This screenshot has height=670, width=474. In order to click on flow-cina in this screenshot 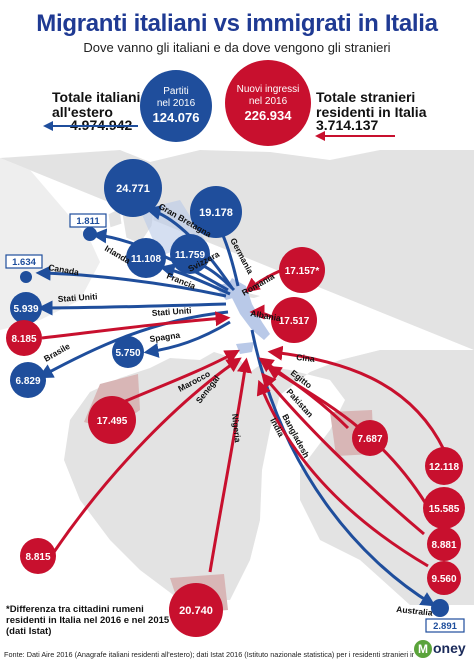, I will do `click(356, 398)`.